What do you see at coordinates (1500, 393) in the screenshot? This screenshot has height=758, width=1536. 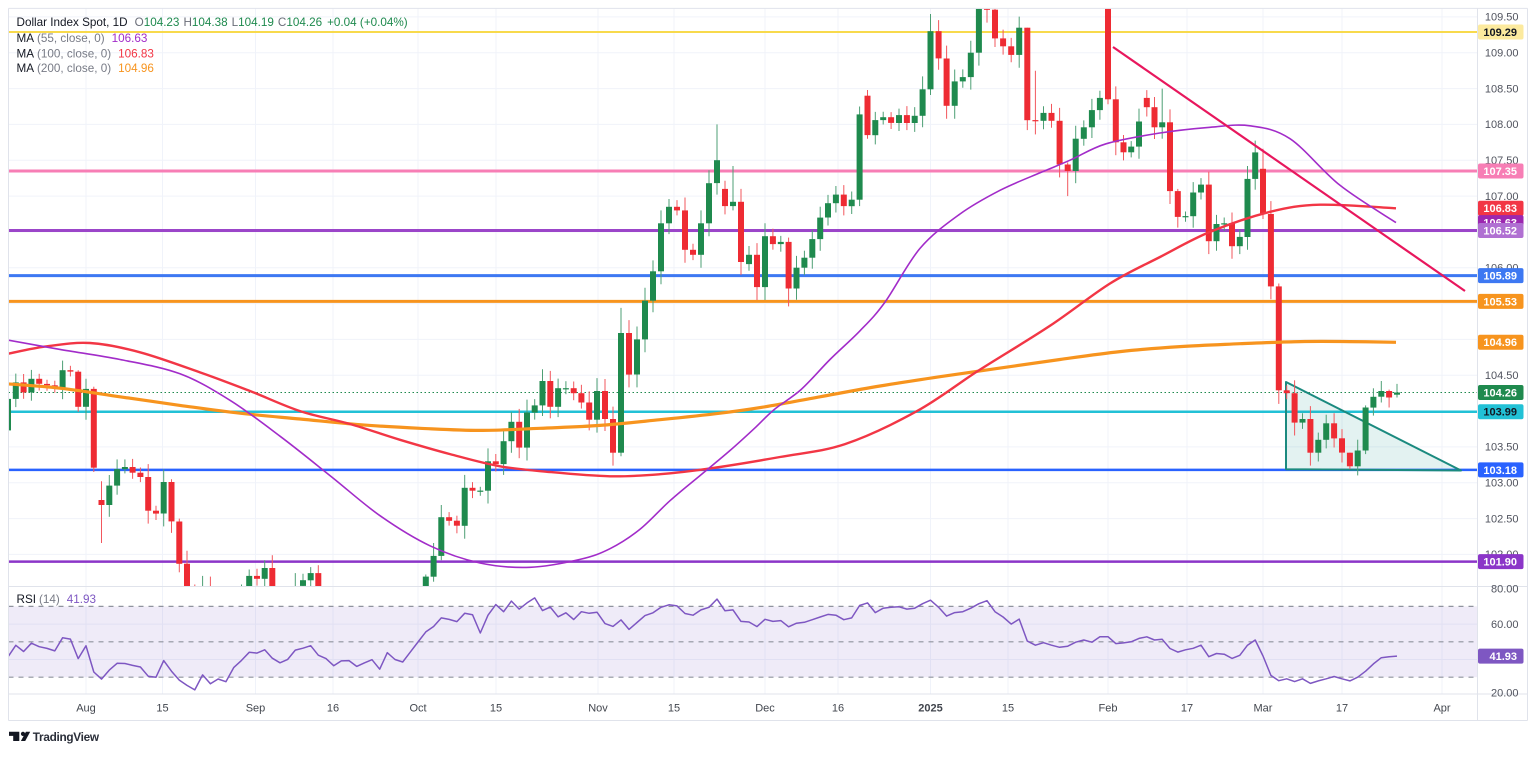 I see `svg-text: 104.26` at bounding box center [1500, 393].